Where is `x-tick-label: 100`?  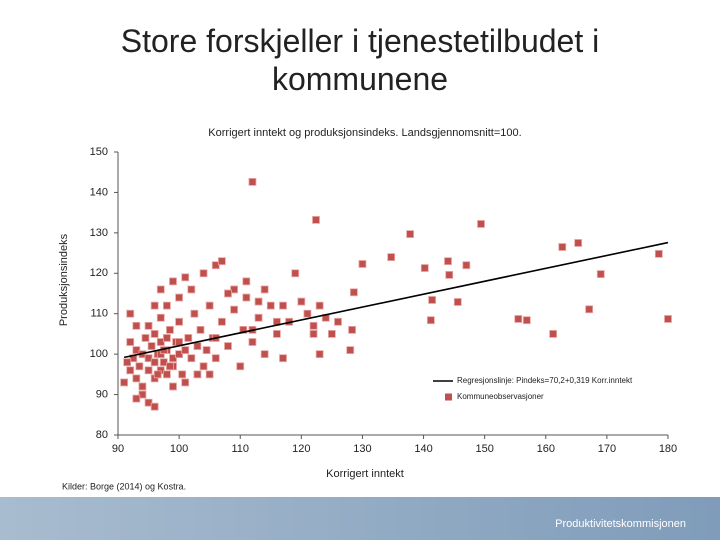
x-tick-label: 100 is located at coordinates (179, 449).